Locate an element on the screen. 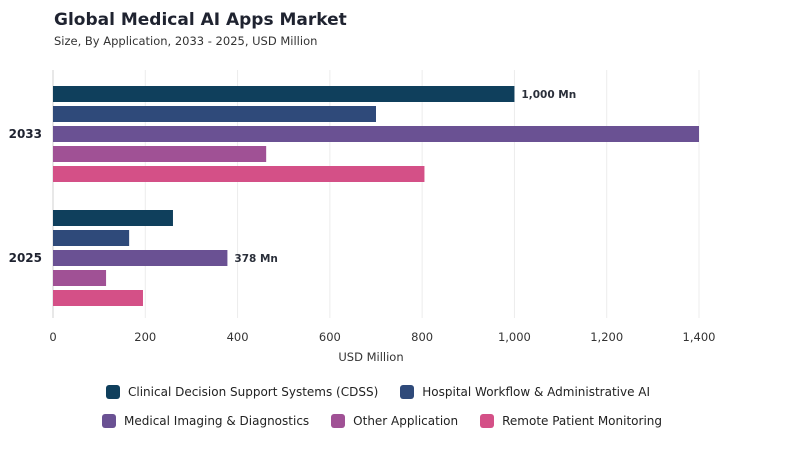  x-tick-label: 1,000 is located at coordinates (514, 337).